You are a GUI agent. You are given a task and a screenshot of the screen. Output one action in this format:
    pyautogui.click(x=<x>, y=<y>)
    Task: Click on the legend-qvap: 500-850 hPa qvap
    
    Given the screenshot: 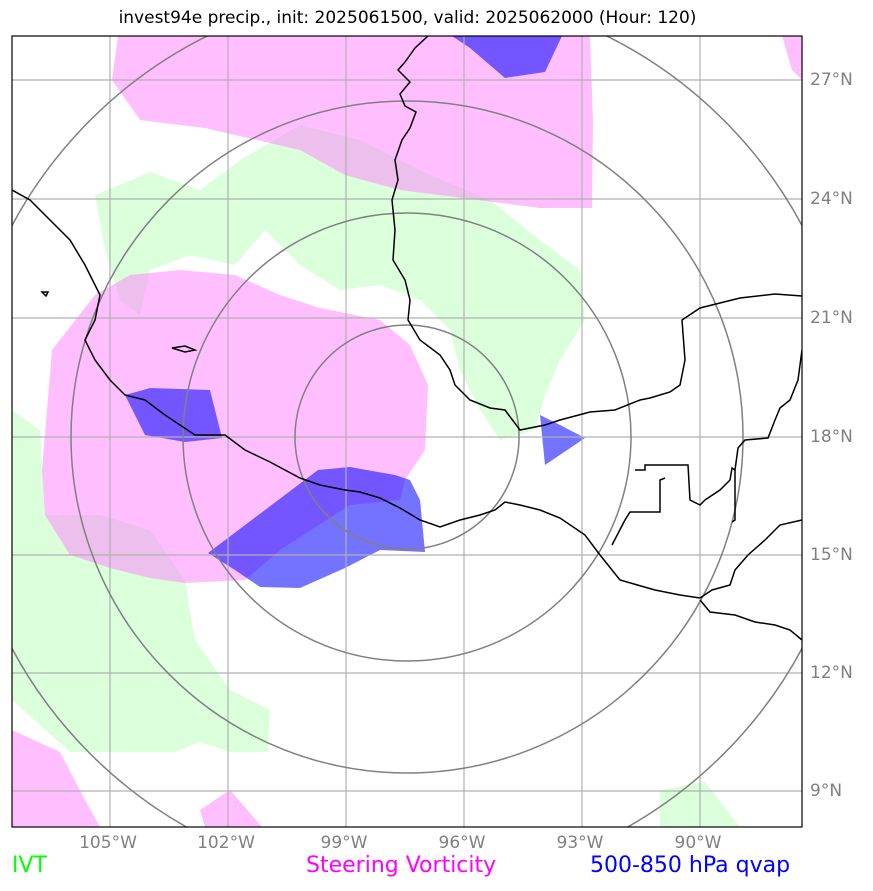 What is the action you would take?
    pyautogui.click(x=690, y=865)
    